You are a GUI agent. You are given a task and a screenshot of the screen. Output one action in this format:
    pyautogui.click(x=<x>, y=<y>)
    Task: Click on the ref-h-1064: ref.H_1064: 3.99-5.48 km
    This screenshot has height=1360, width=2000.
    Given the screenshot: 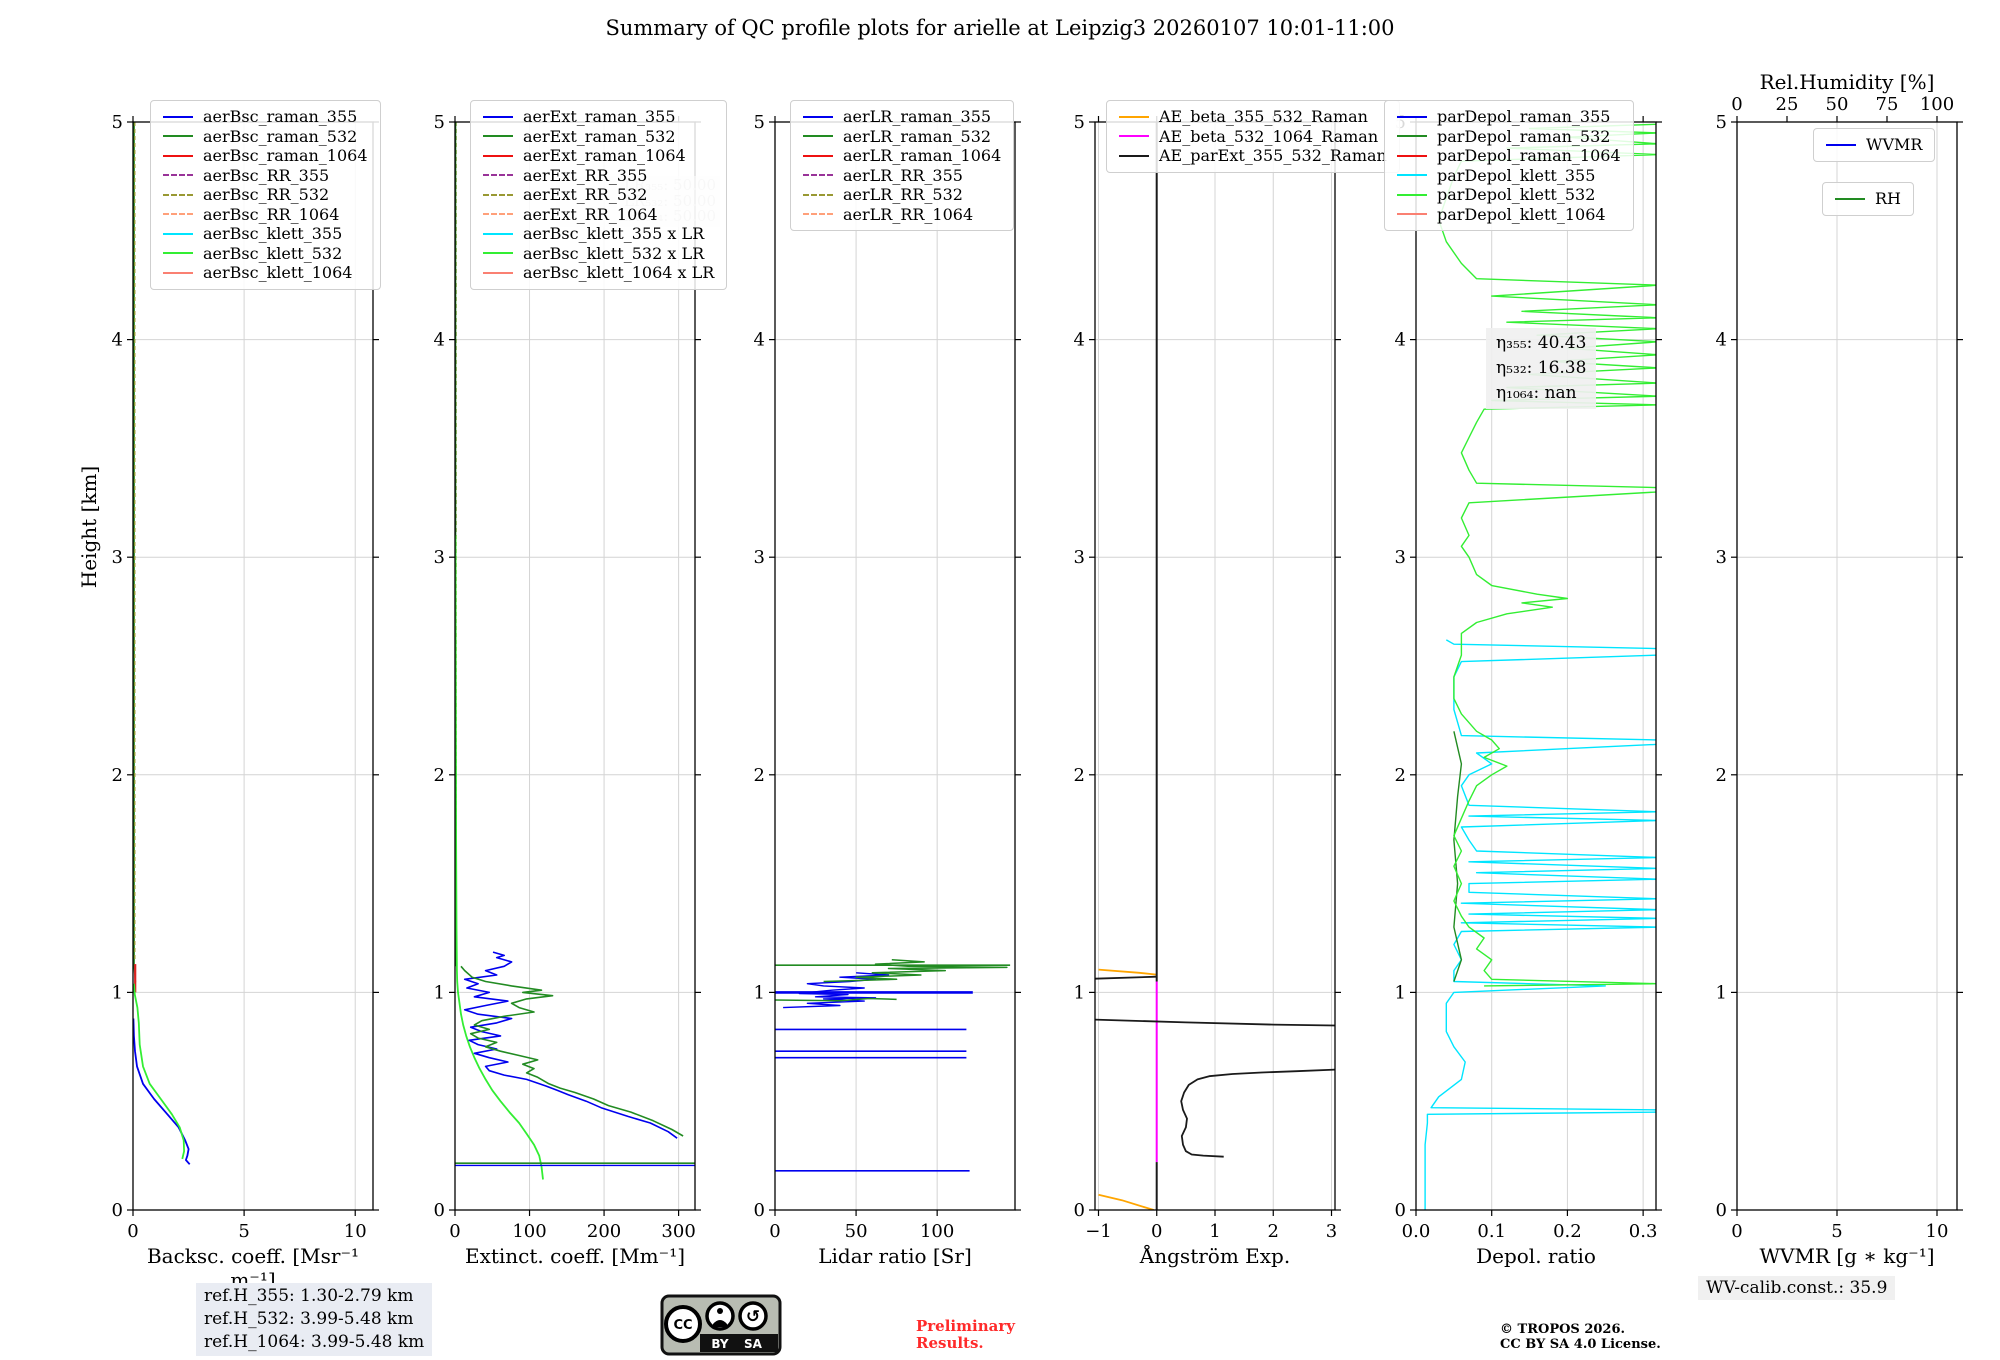 What is the action you would take?
    pyautogui.click(x=314, y=1342)
    